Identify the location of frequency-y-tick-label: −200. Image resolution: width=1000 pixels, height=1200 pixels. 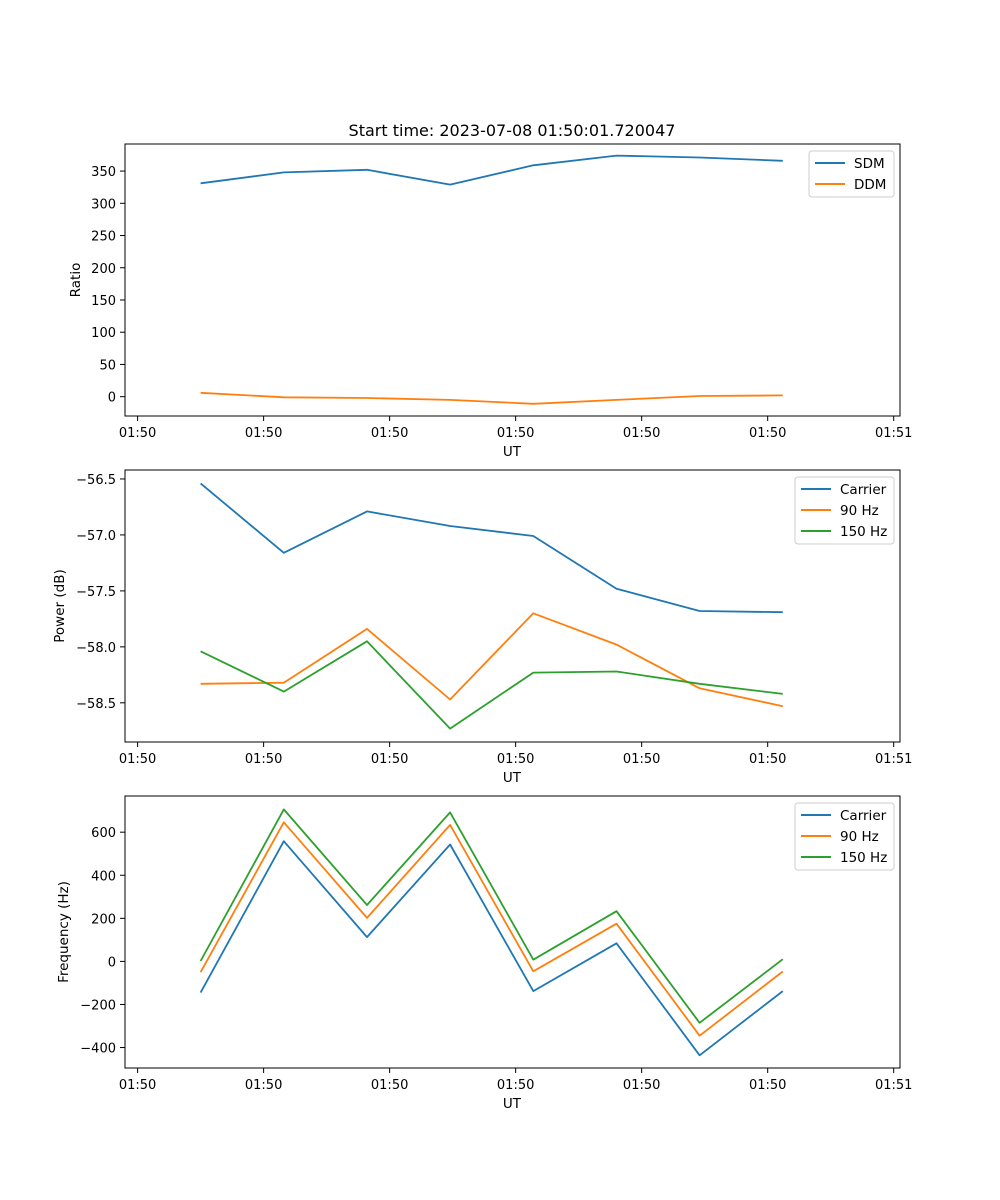
(98, 1005).